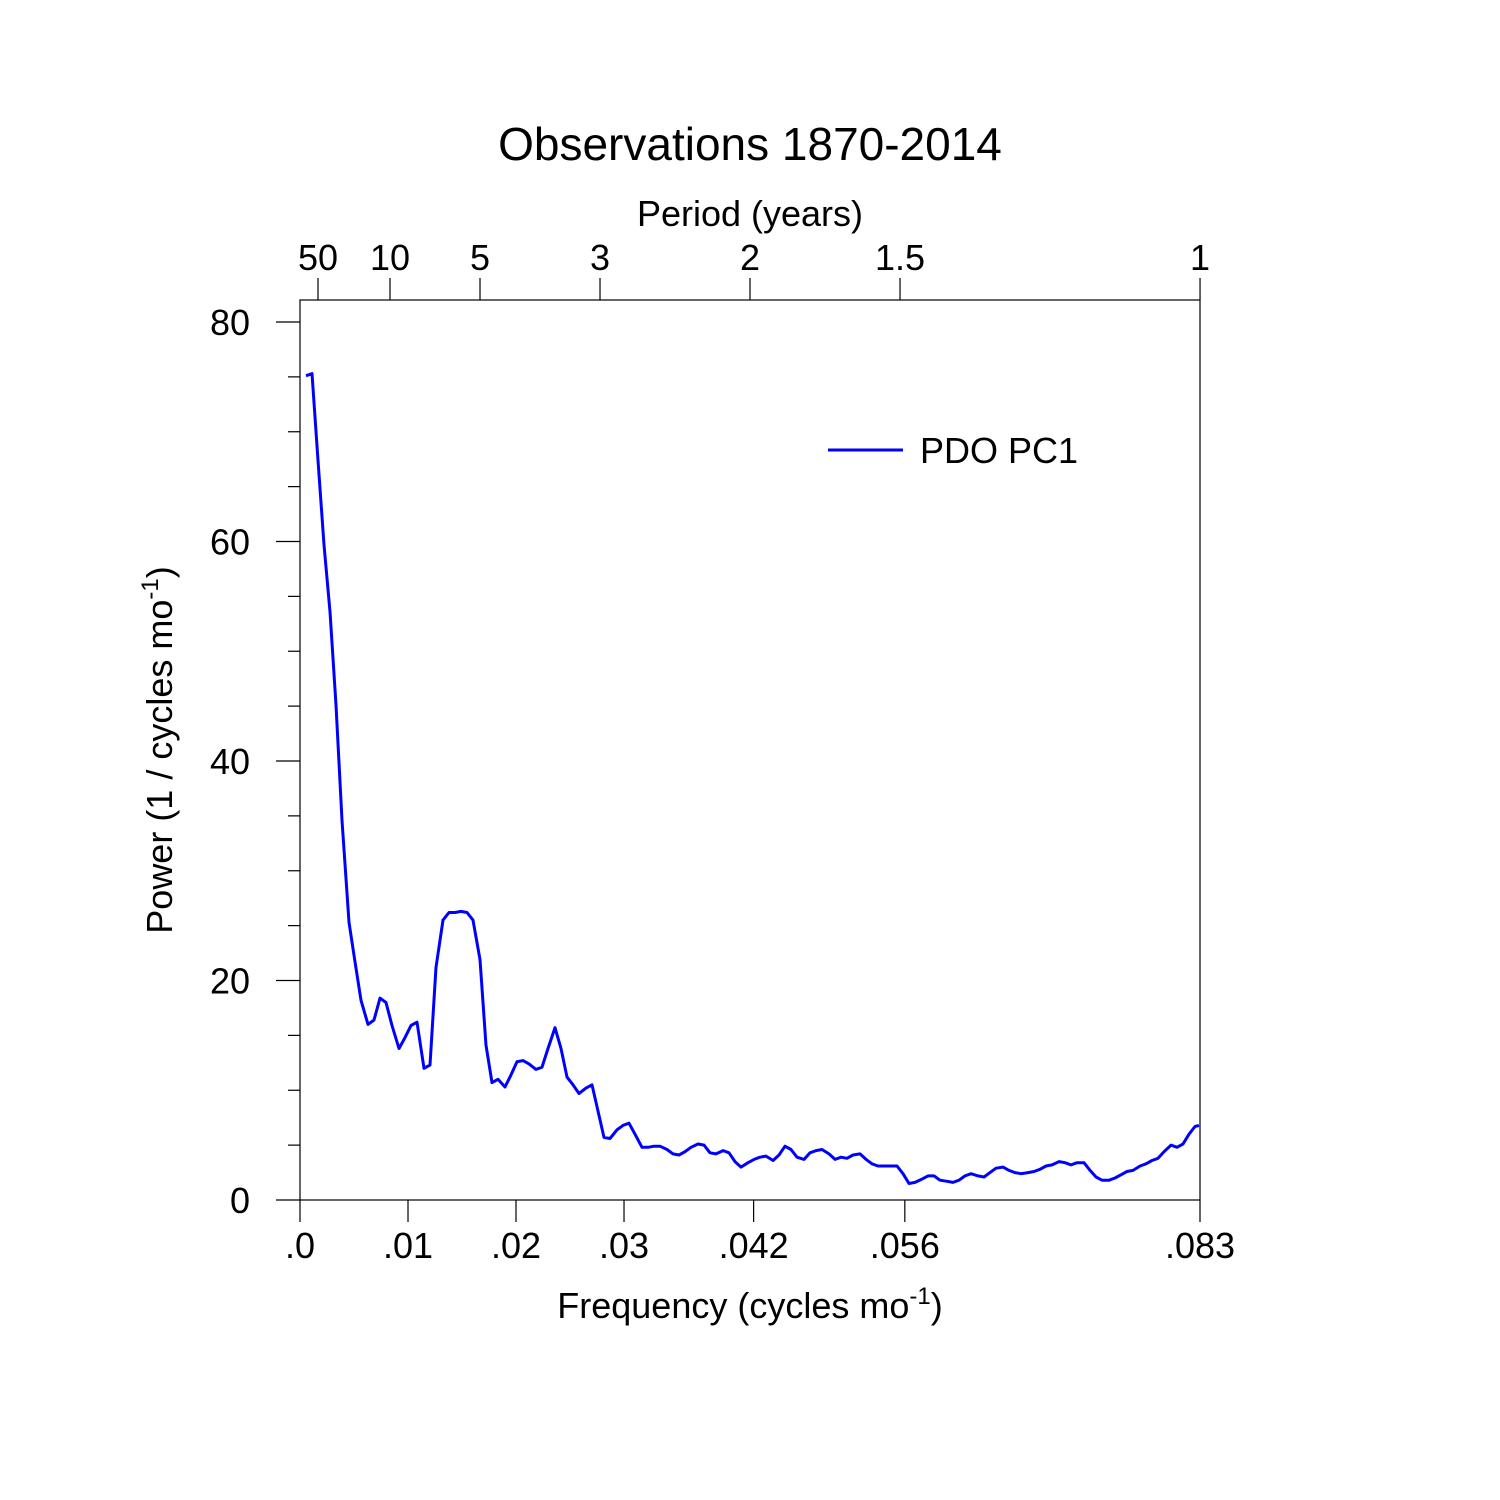 The image size is (1500, 1500). What do you see at coordinates (230, 322) in the screenshot?
I see `y-tick-label: 80` at bounding box center [230, 322].